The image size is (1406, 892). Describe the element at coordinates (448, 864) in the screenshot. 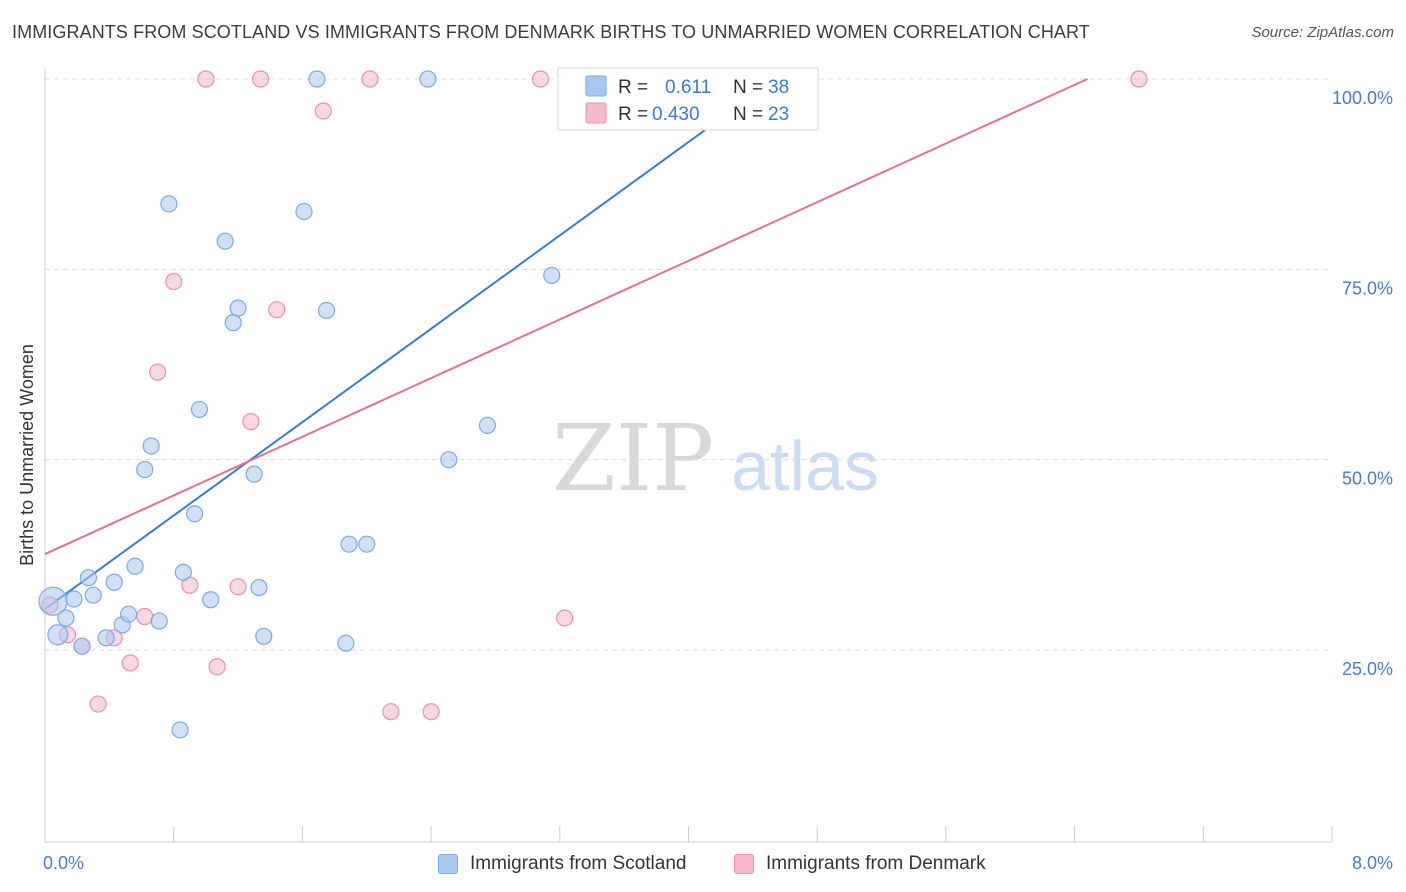

I see `legend-swatch-scotland` at that location.